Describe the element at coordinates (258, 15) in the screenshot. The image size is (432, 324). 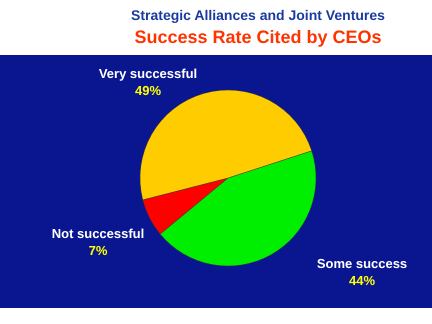
I see `chart-title: Strategic Alliances and Joint Ventures` at that location.